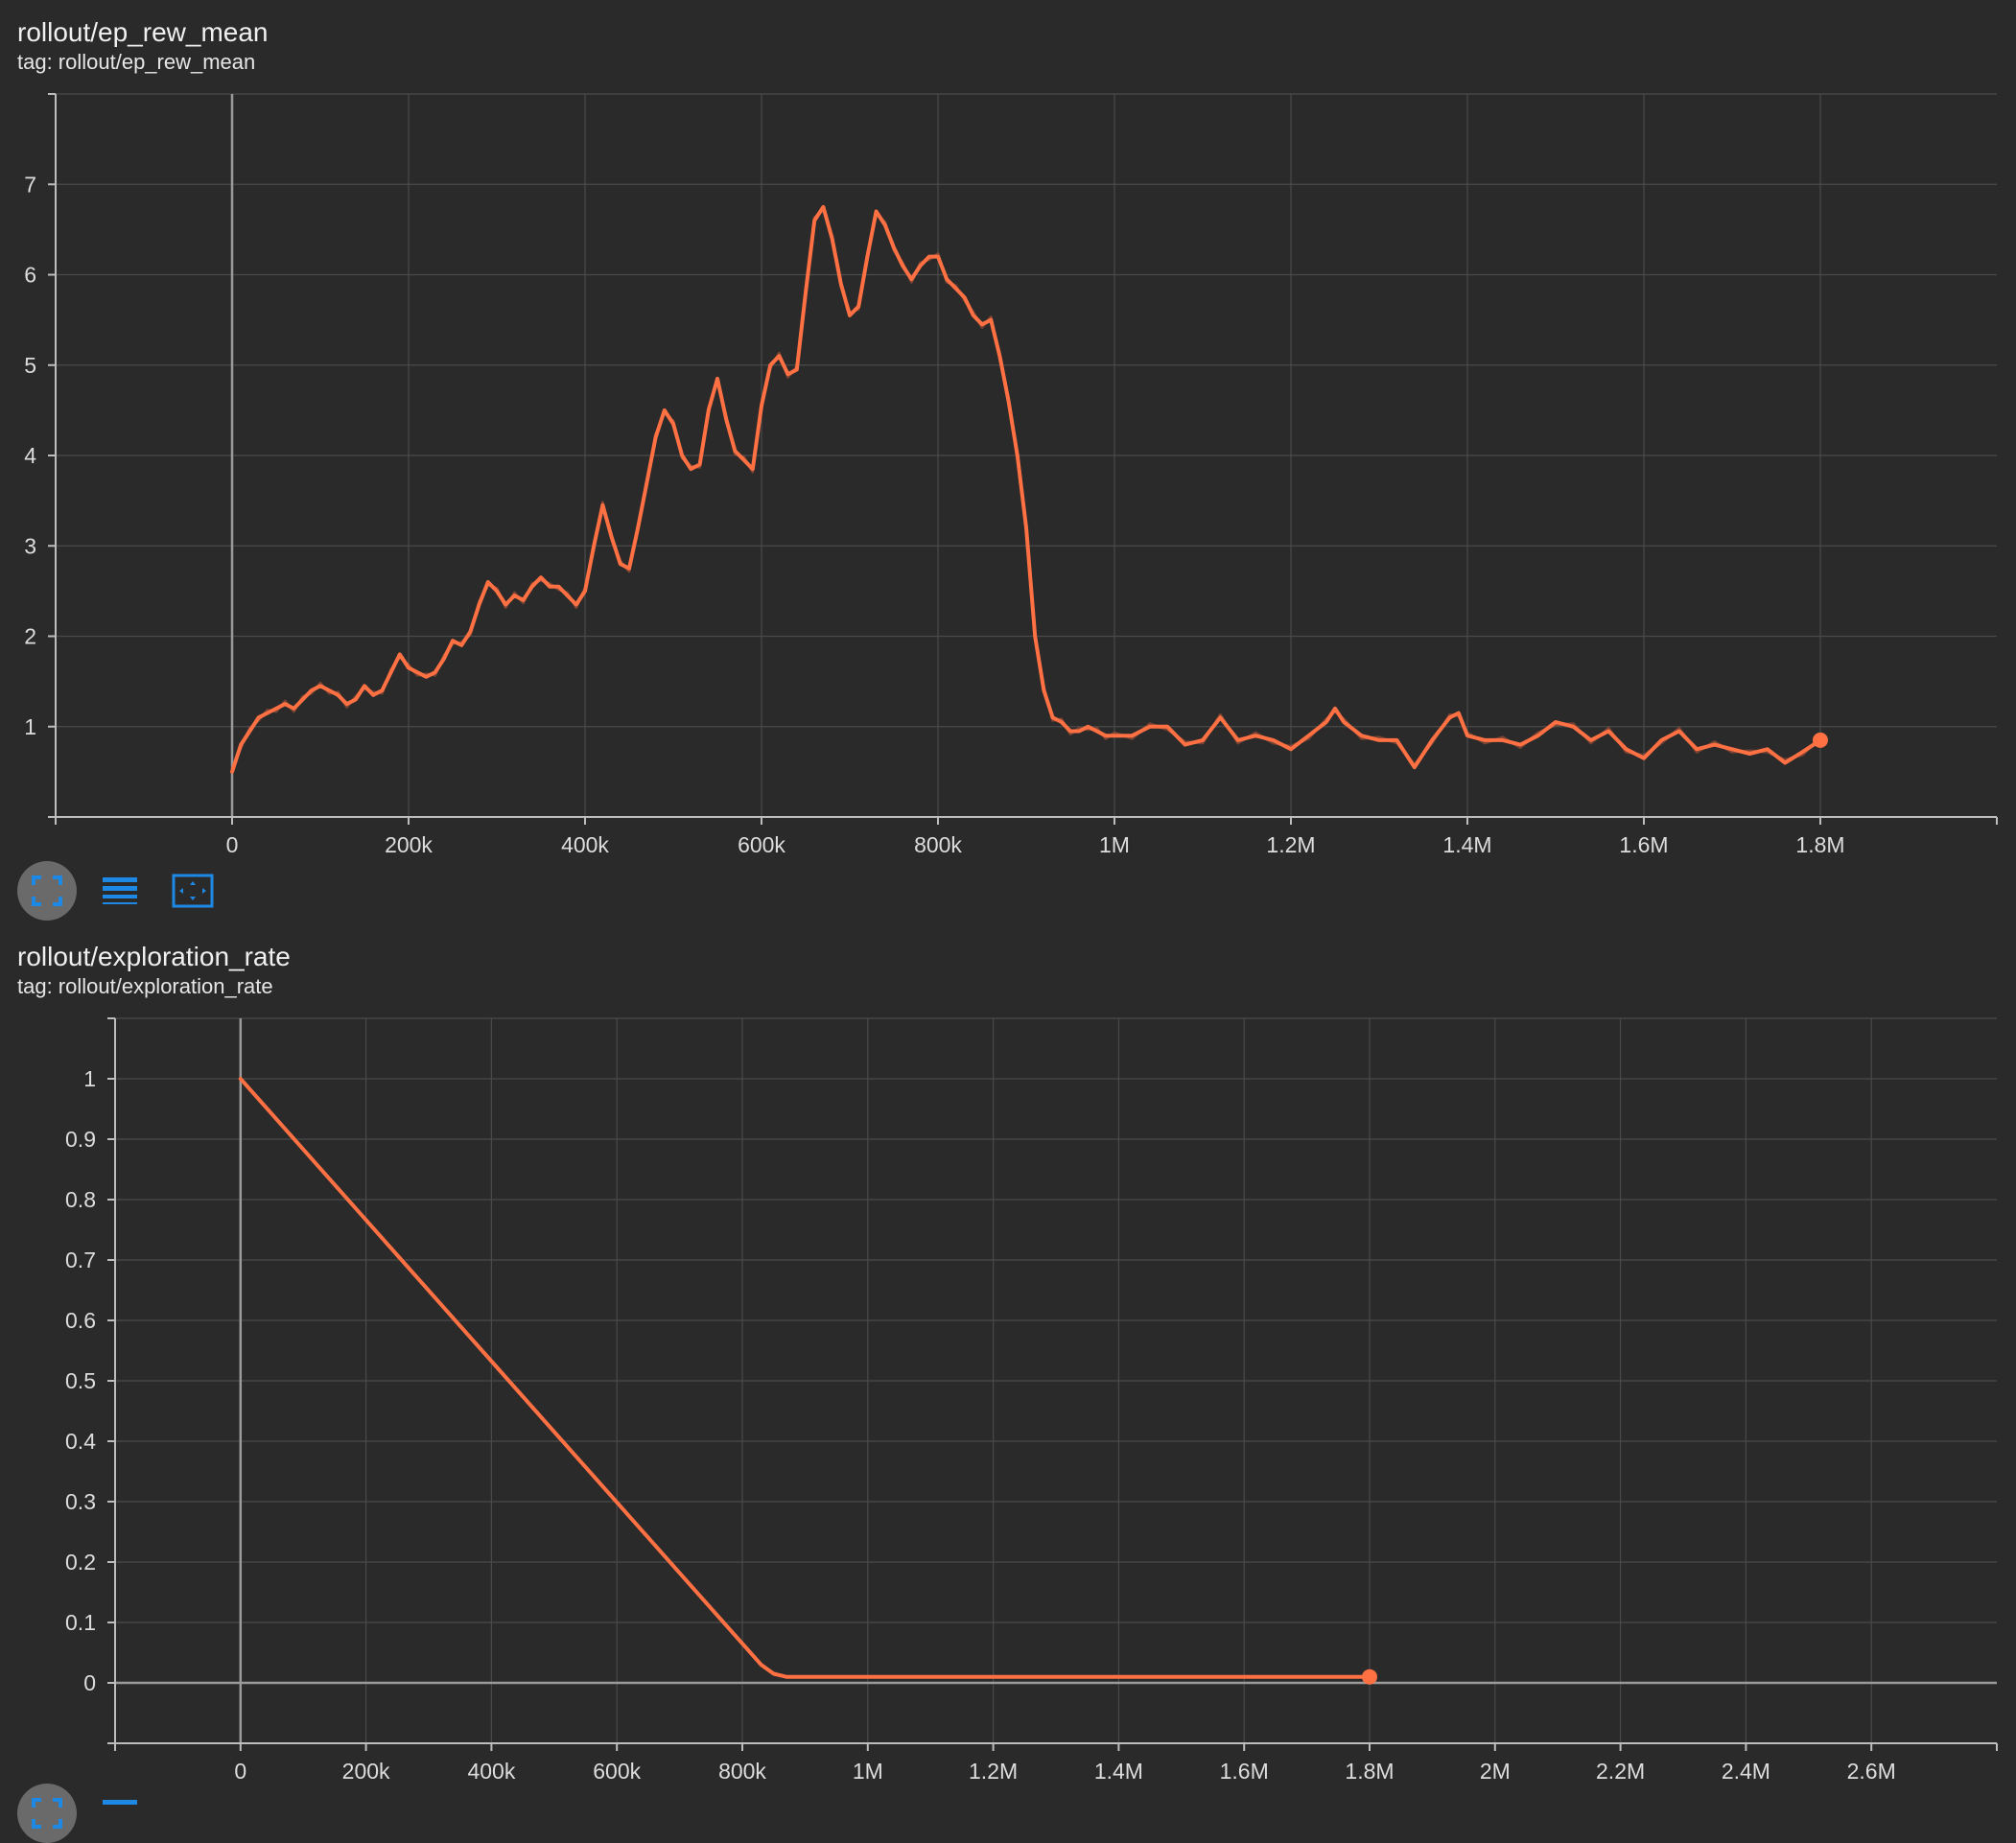  Describe the element at coordinates (80, 1320) in the screenshot. I see `y-tick-label: 0.6` at that location.